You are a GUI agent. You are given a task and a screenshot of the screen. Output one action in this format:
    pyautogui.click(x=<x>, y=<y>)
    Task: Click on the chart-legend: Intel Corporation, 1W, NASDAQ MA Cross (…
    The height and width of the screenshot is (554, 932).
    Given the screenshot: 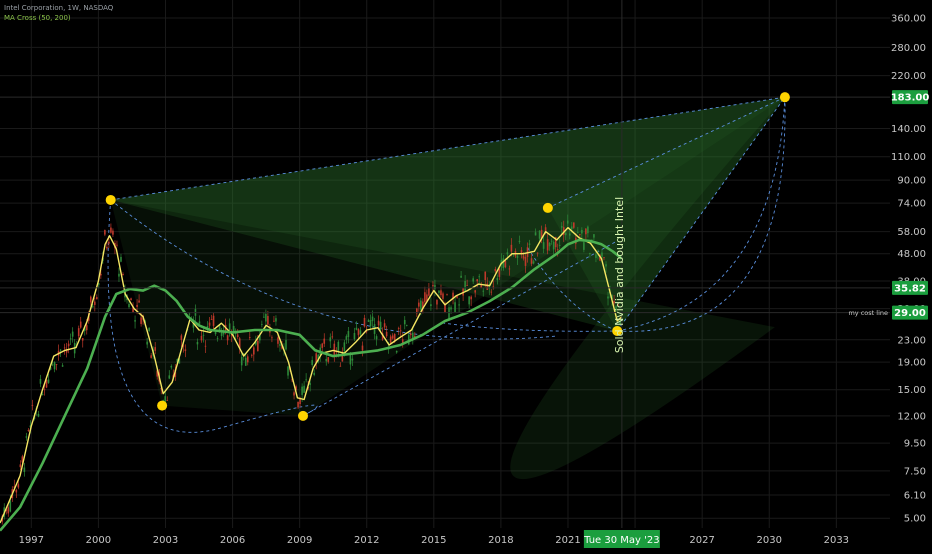 What is the action you would take?
    pyautogui.click(x=58, y=13)
    